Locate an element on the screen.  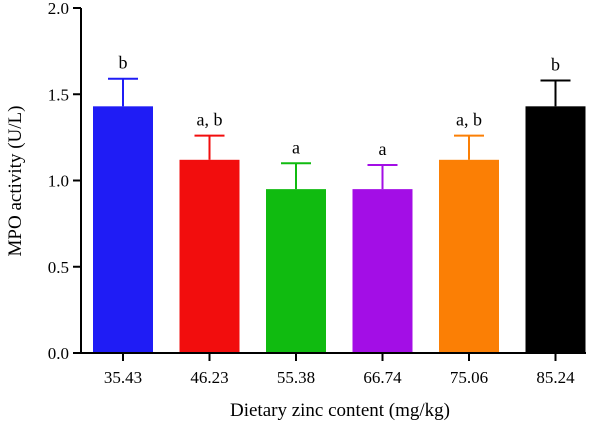
x-tick-label: 66.74 is located at coordinates (382, 377).